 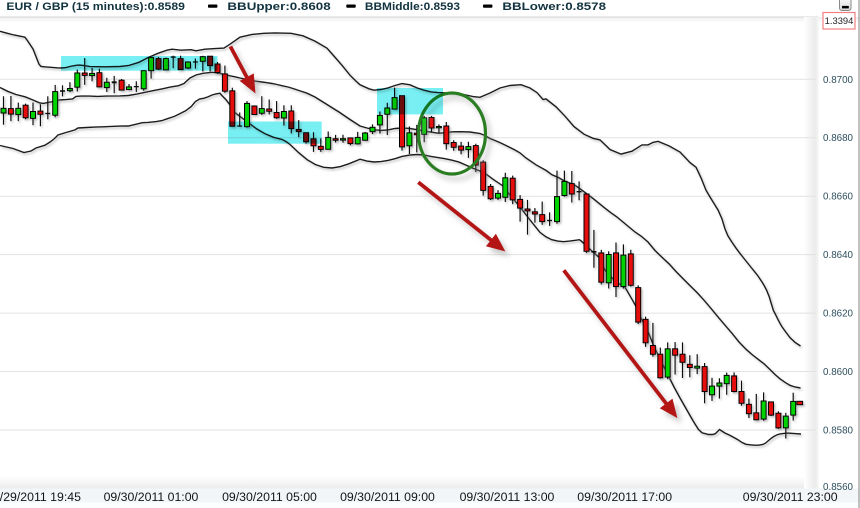 What do you see at coordinates (790, 497) in the screenshot?
I see `svg-text: 09/30/2011 23:00` at bounding box center [790, 497].